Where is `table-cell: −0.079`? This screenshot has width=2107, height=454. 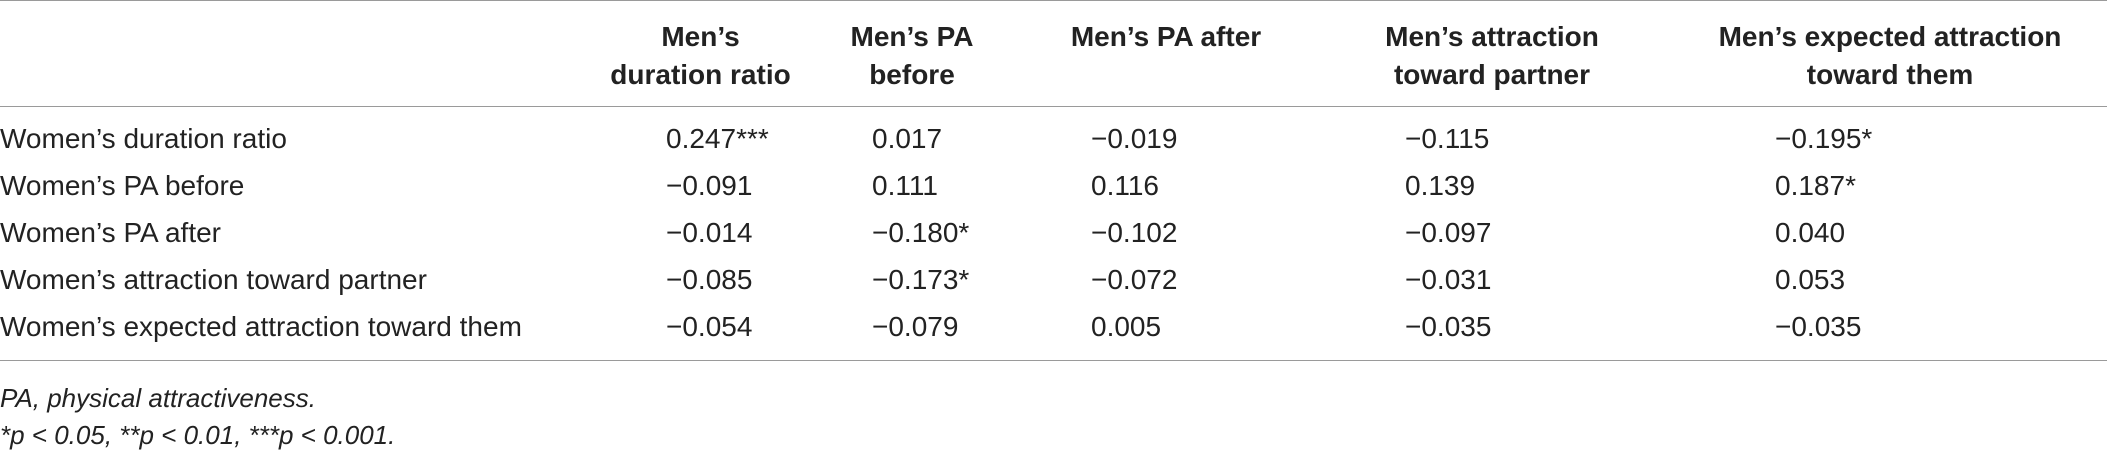
table-cell: −0.079 is located at coordinates (912, 332).